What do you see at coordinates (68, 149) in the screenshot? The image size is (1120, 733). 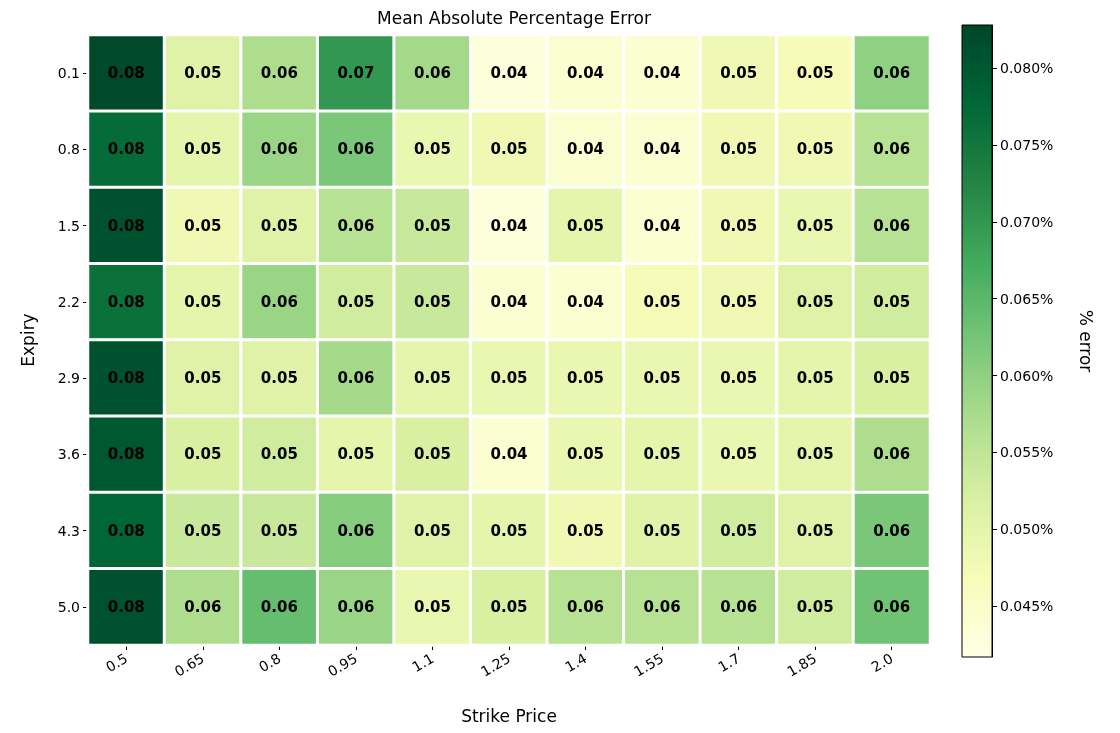 I see `y-tick-label: 0.8` at bounding box center [68, 149].